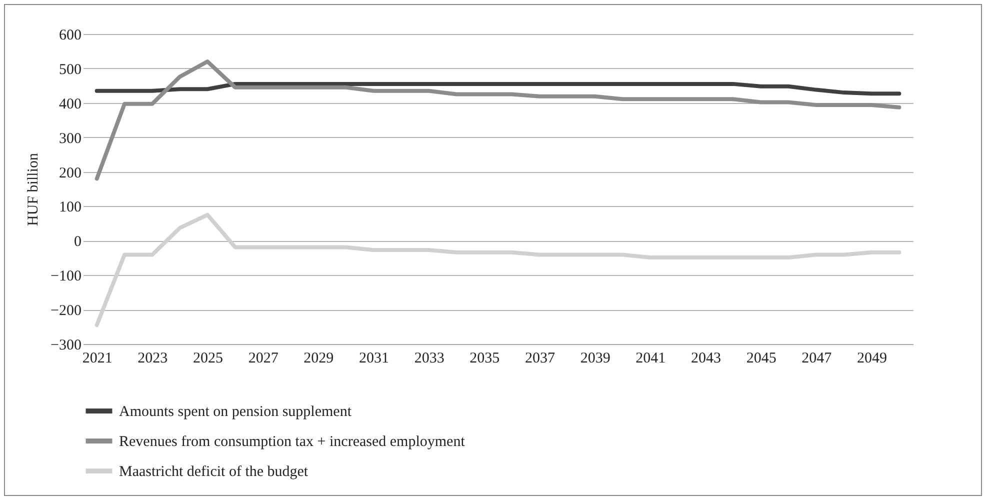  I want to click on x-tick-label: 2021, so click(97, 358).